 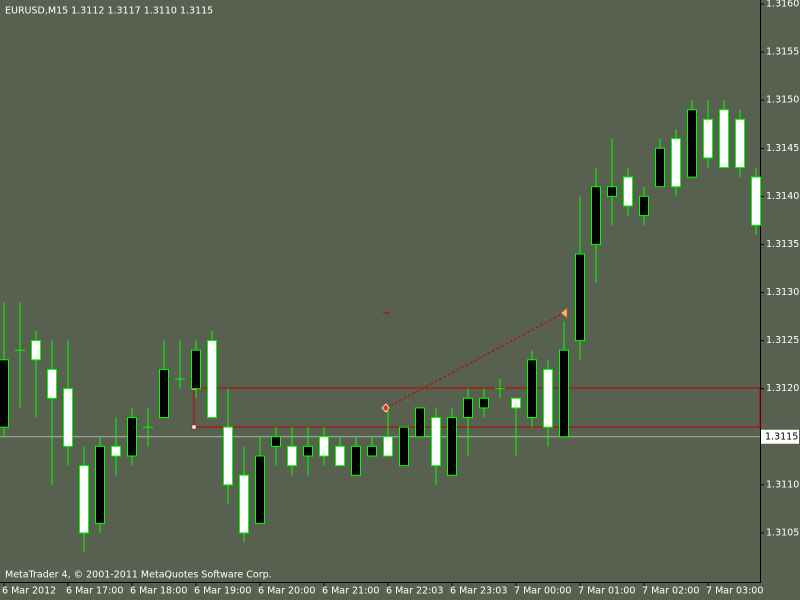 What do you see at coordinates (734, 591) in the screenshot?
I see `x-tick-label: 7 Mar 03:00` at bounding box center [734, 591].